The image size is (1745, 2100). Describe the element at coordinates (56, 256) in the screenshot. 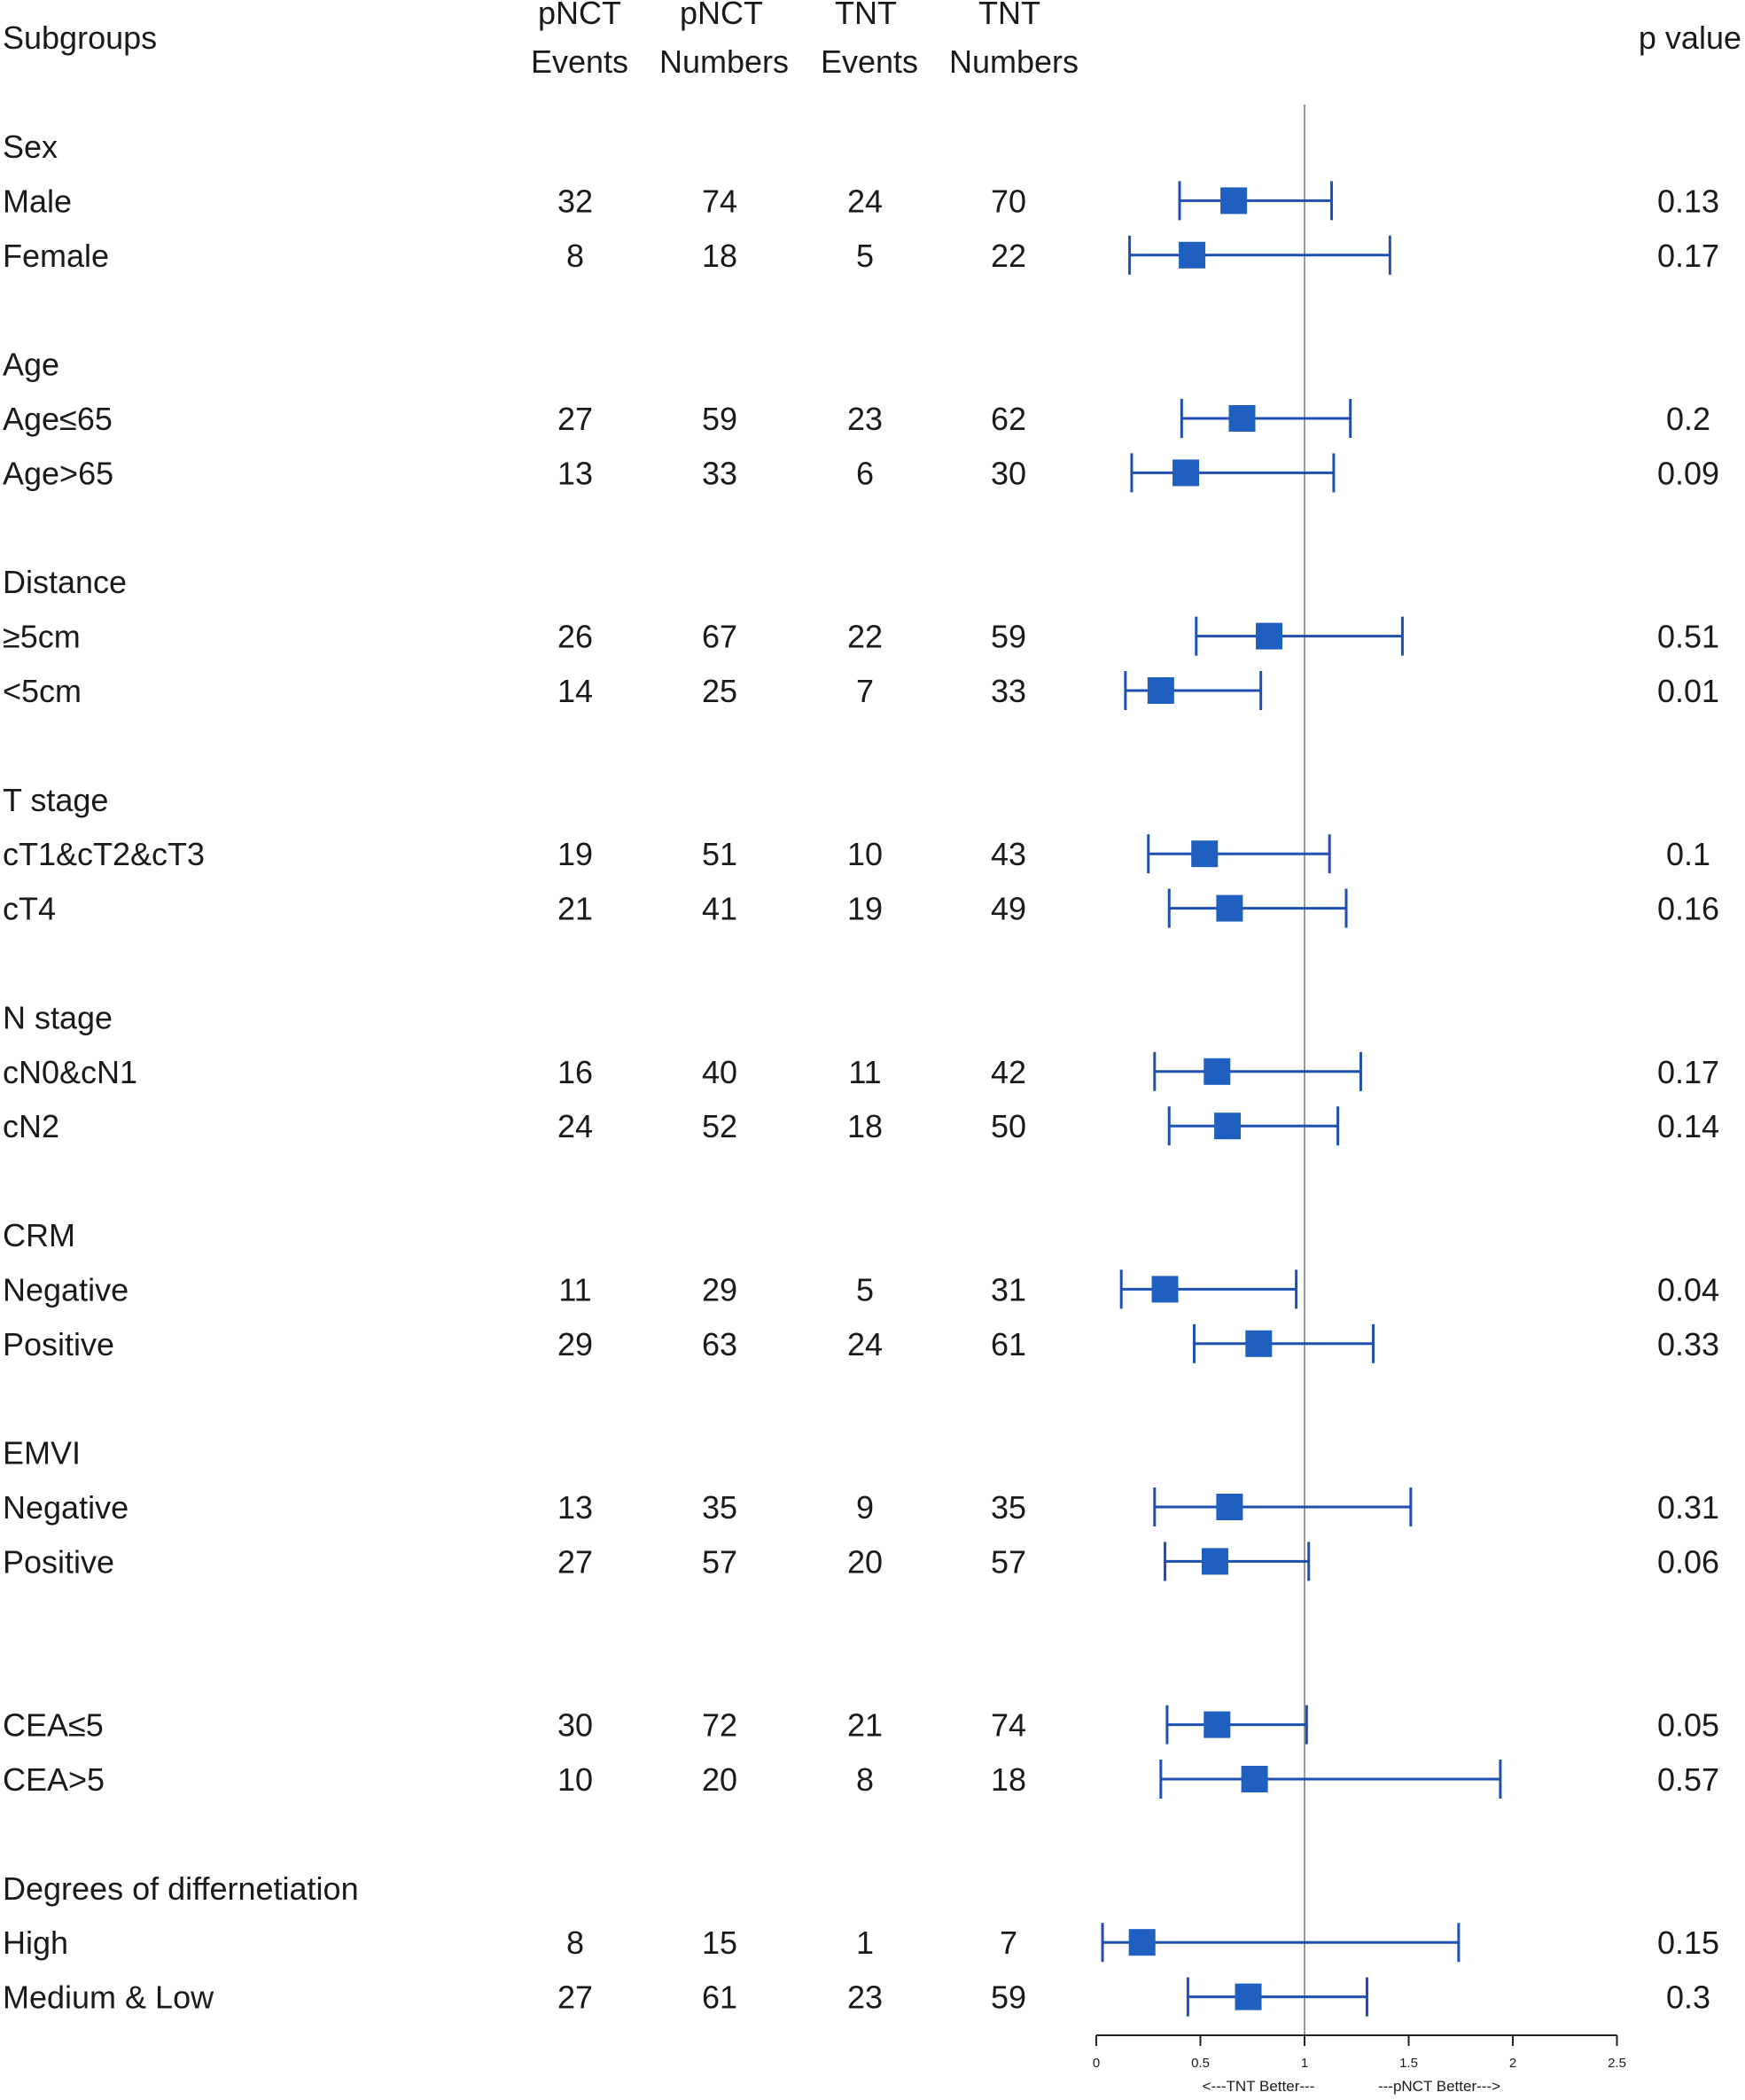

I see `subgroup-label: Female` at that location.